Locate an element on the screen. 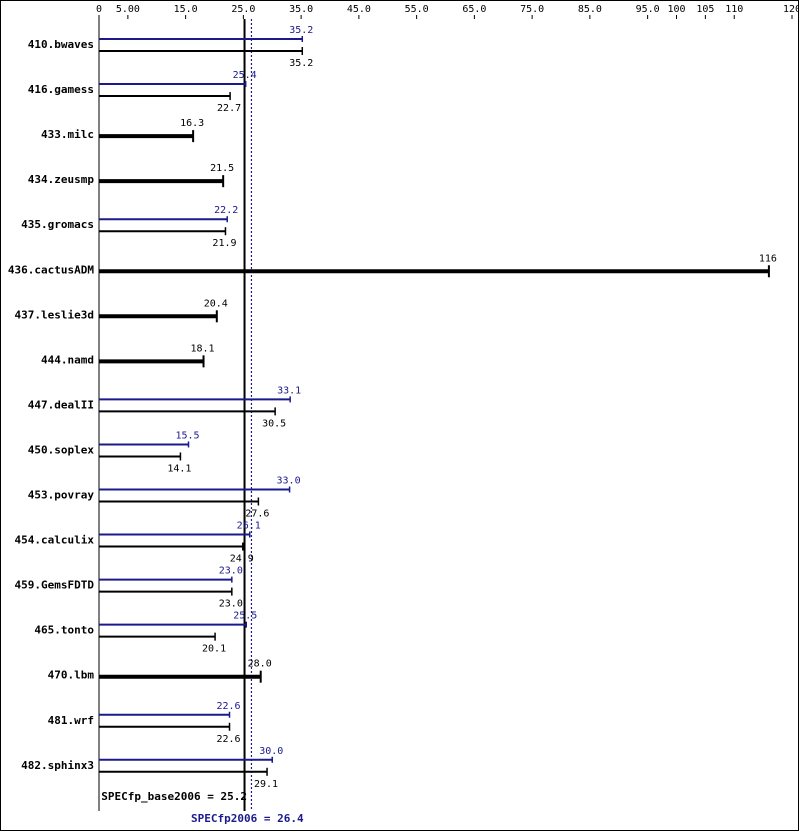 This screenshot has height=832, width=799. category-label: 433.milc is located at coordinates (67, 134).